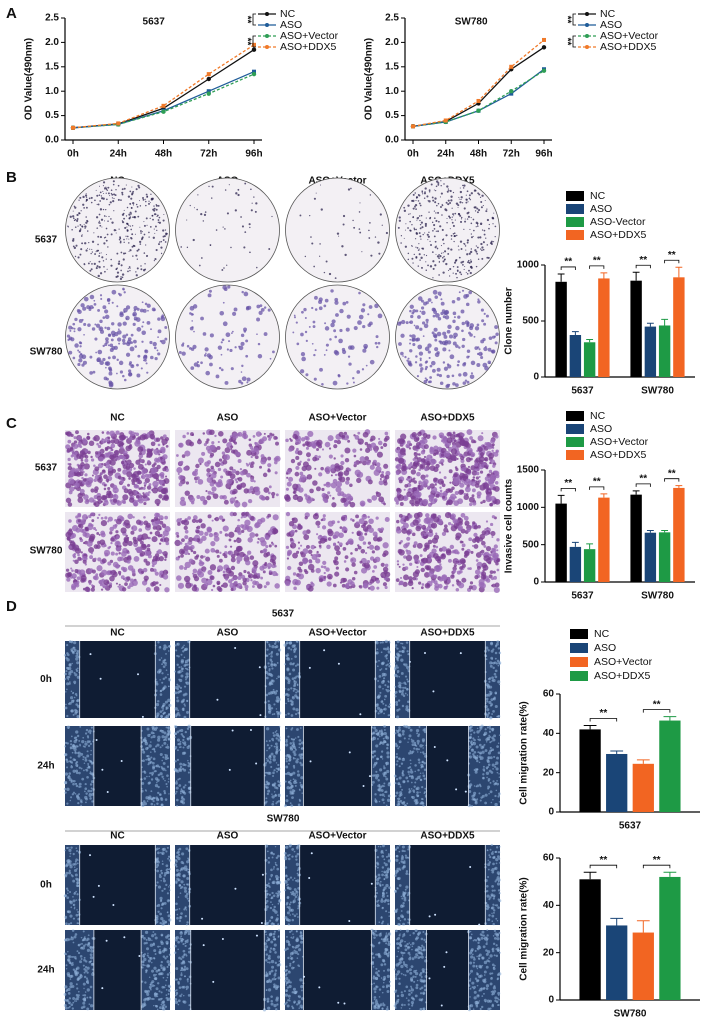 The image size is (718, 1019). I want to click on colony-dish, so click(447, 230).